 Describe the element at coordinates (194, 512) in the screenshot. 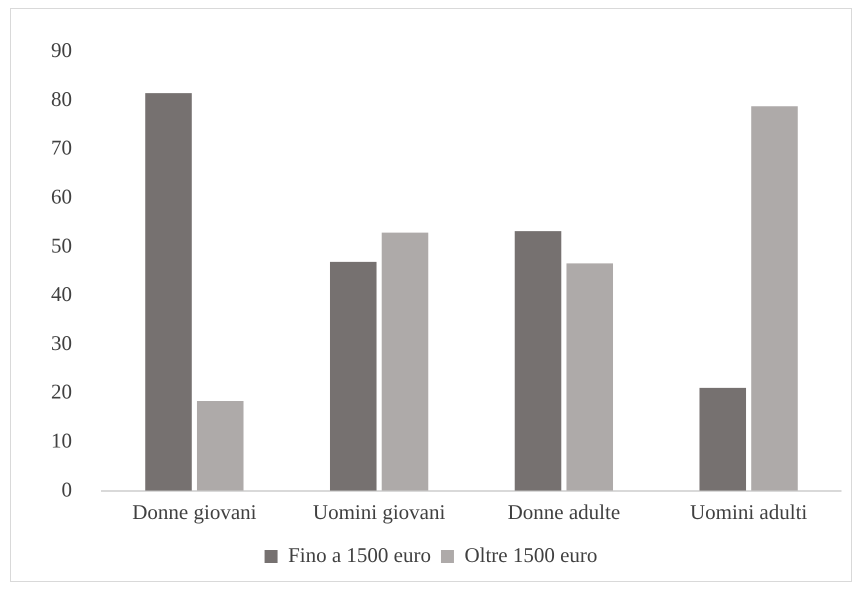

I see `x-tick-label: Donne giovani` at that location.